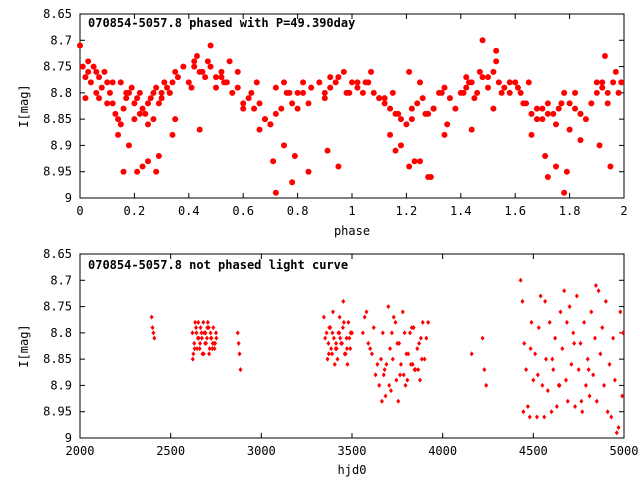  I want to click on x-tick-label: 0.4, so click(189, 211).